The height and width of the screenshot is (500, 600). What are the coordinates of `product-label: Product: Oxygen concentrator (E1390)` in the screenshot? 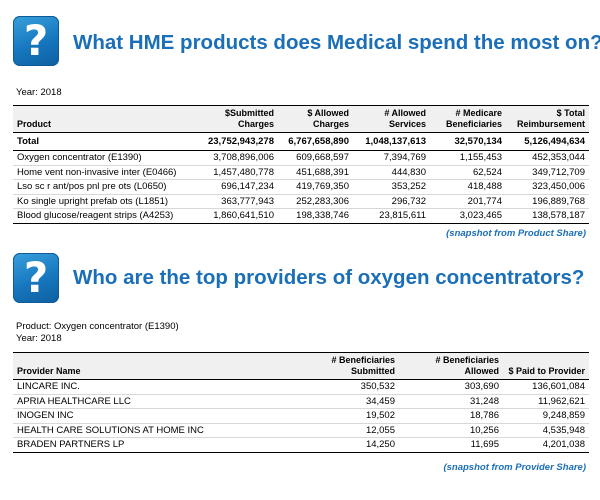 It's located at (97, 326).